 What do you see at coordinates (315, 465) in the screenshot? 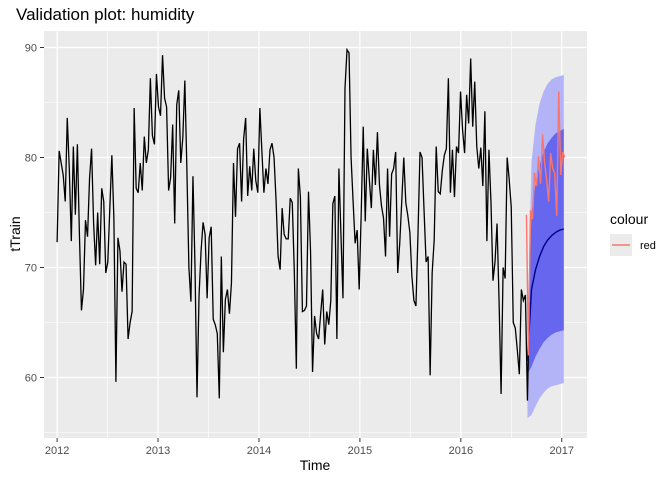
I see `x-axis-title: Time` at bounding box center [315, 465].